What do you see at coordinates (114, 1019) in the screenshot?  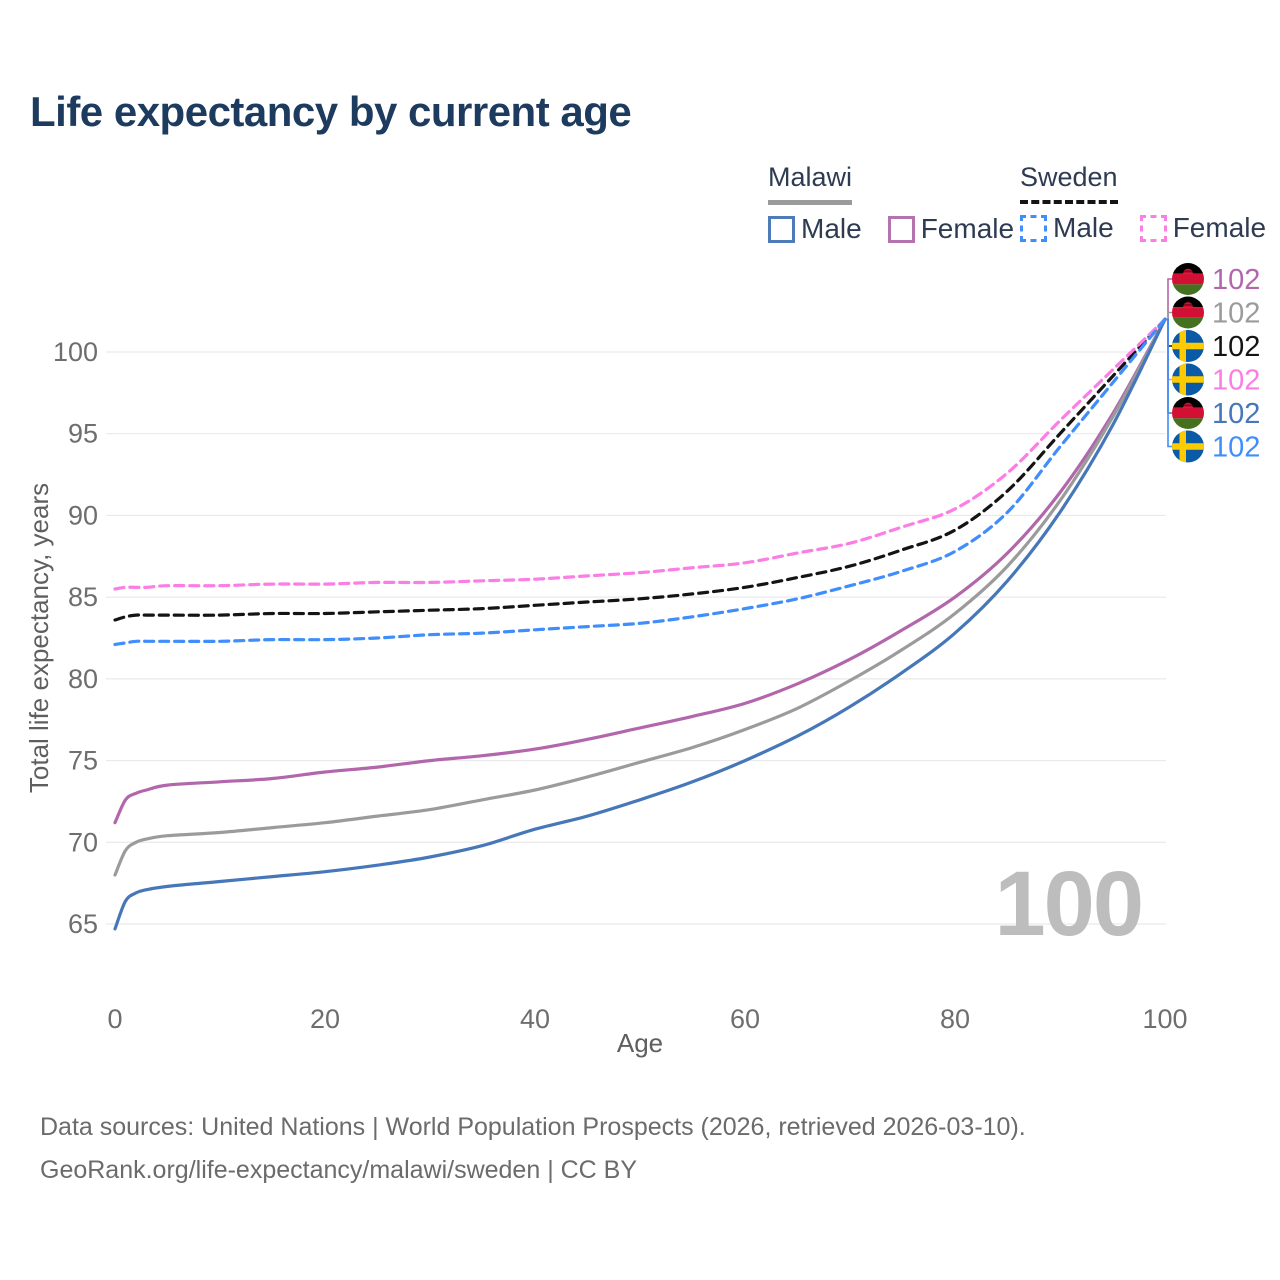 I see `x-tick-label-0: 0` at bounding box center [114, 1019].